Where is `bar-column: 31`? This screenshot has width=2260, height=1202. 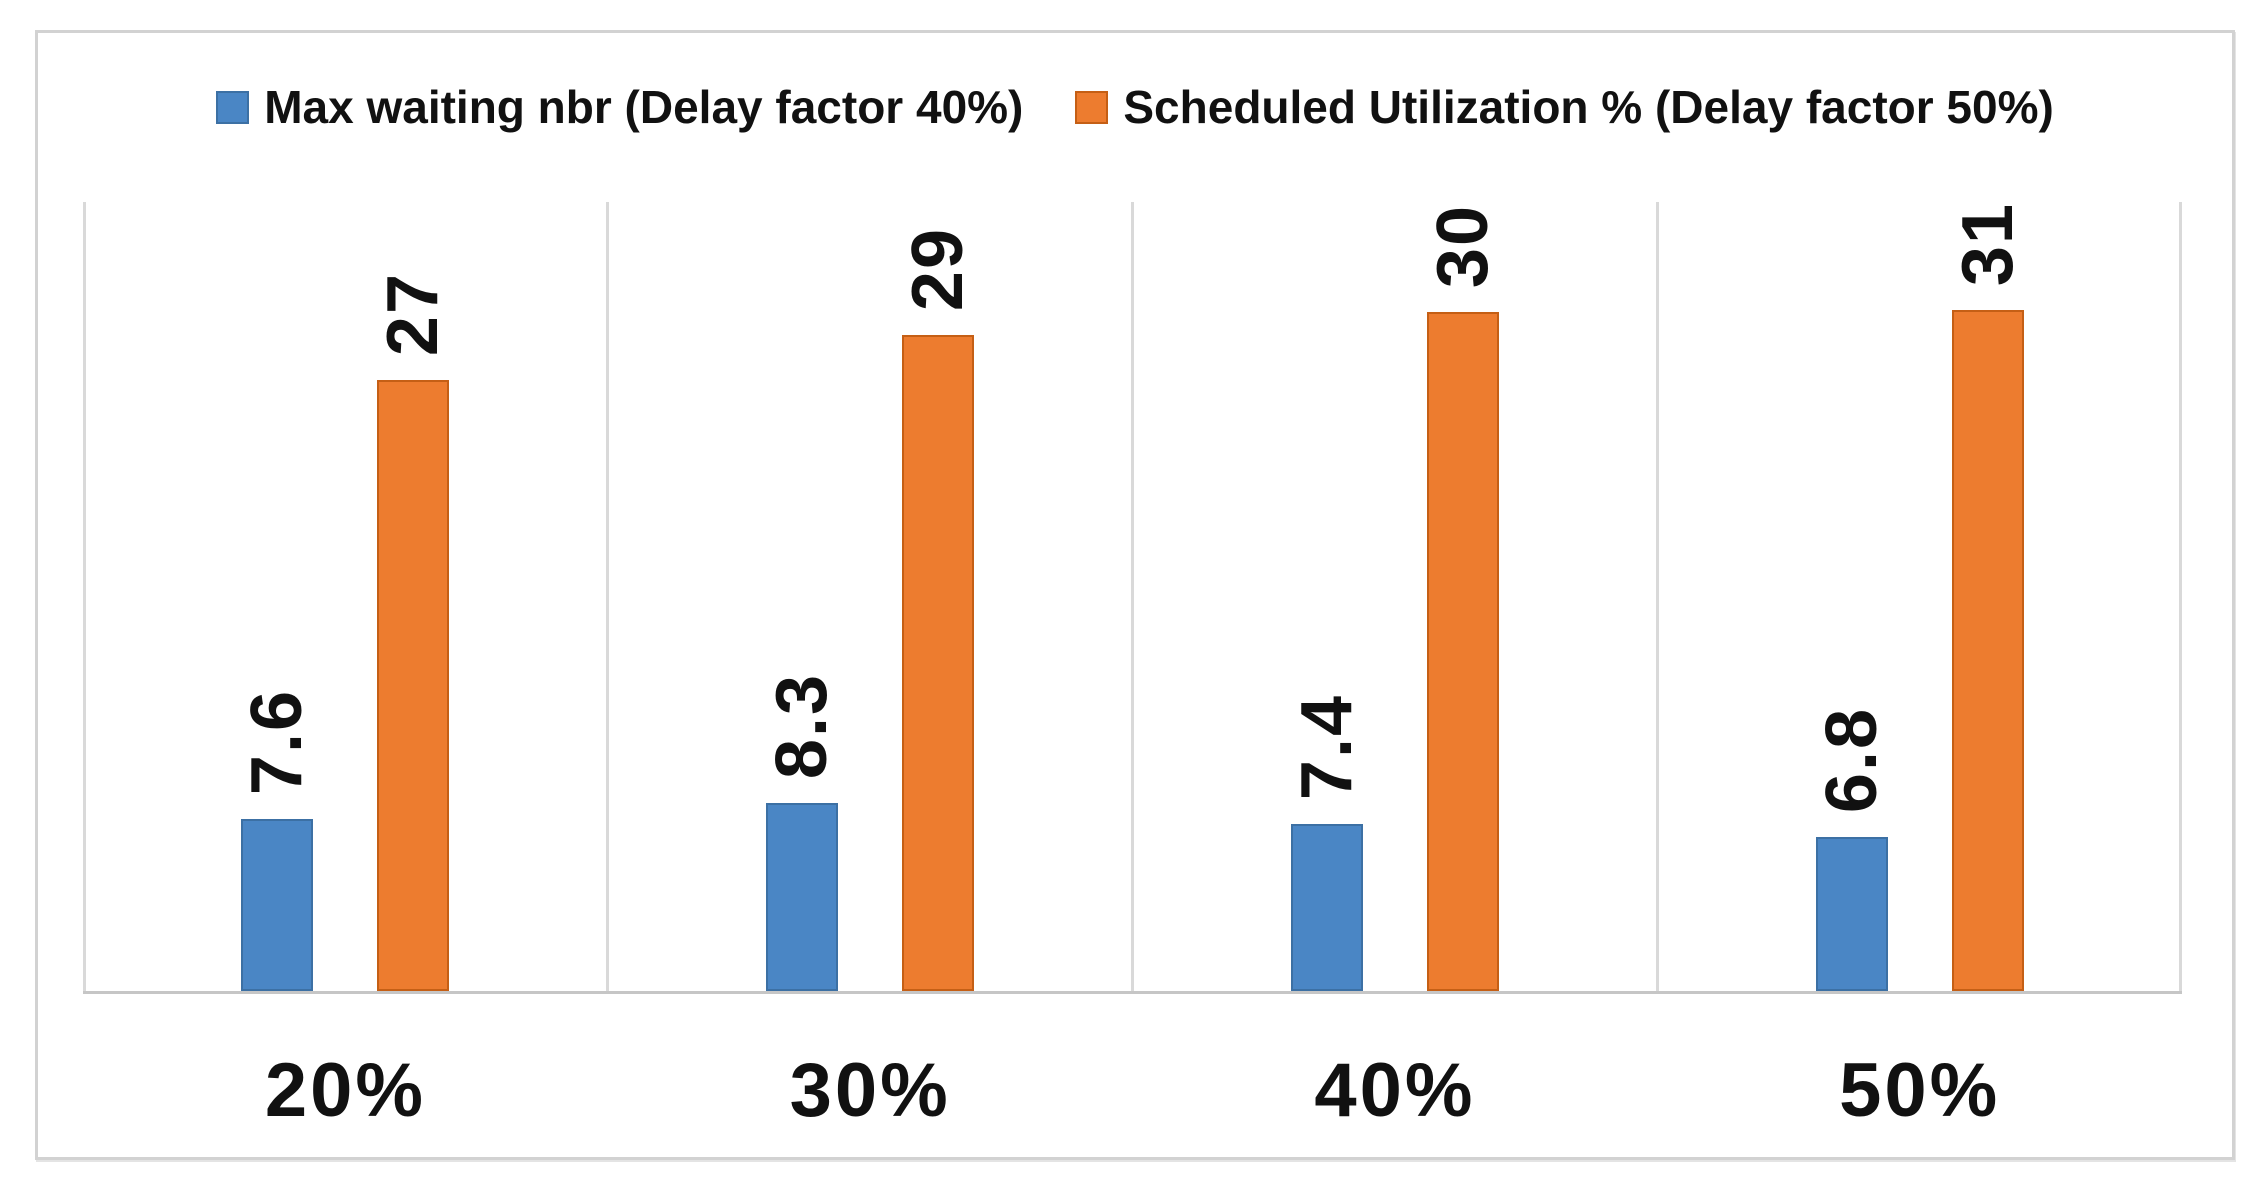
bar-column: 31 is located at coordinates (1987, 596).